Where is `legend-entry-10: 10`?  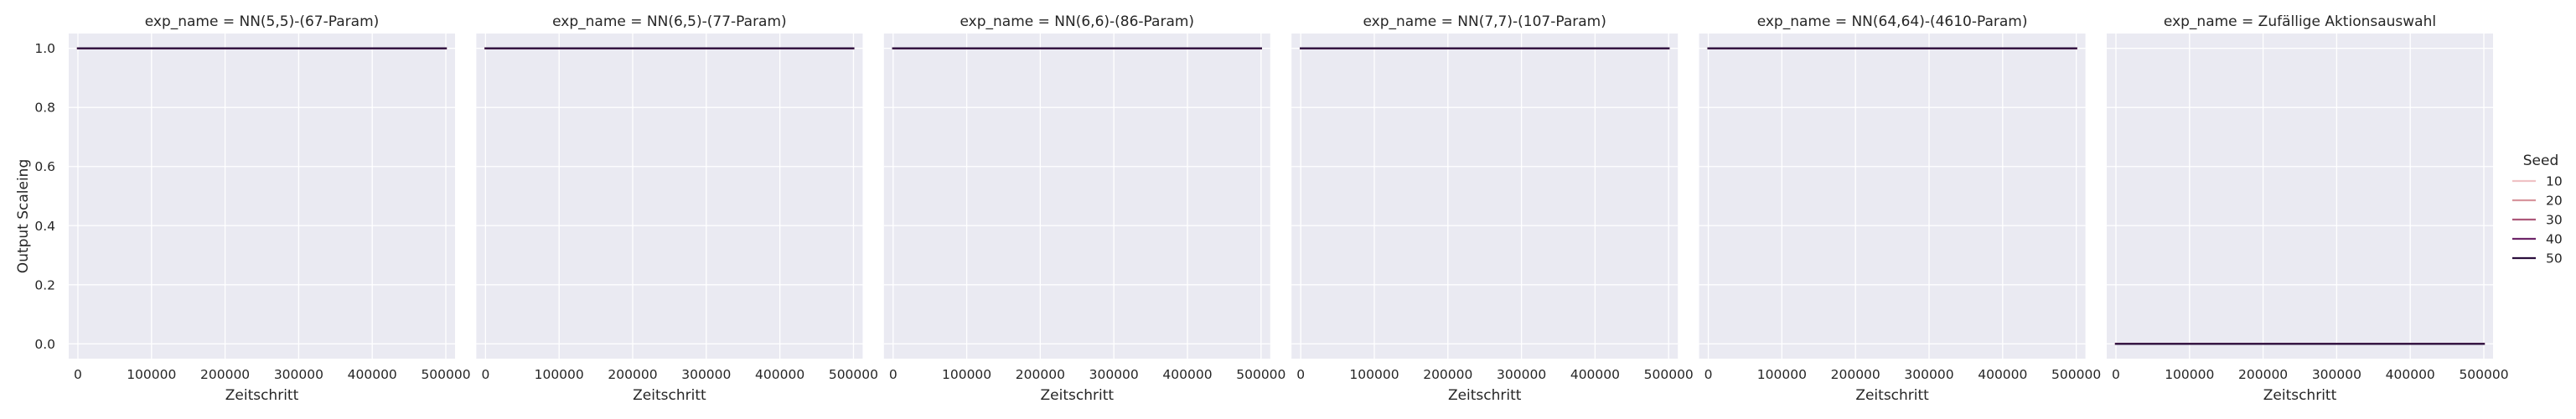 legend-entry-10: 10 is located at coordinates (2537, 181).